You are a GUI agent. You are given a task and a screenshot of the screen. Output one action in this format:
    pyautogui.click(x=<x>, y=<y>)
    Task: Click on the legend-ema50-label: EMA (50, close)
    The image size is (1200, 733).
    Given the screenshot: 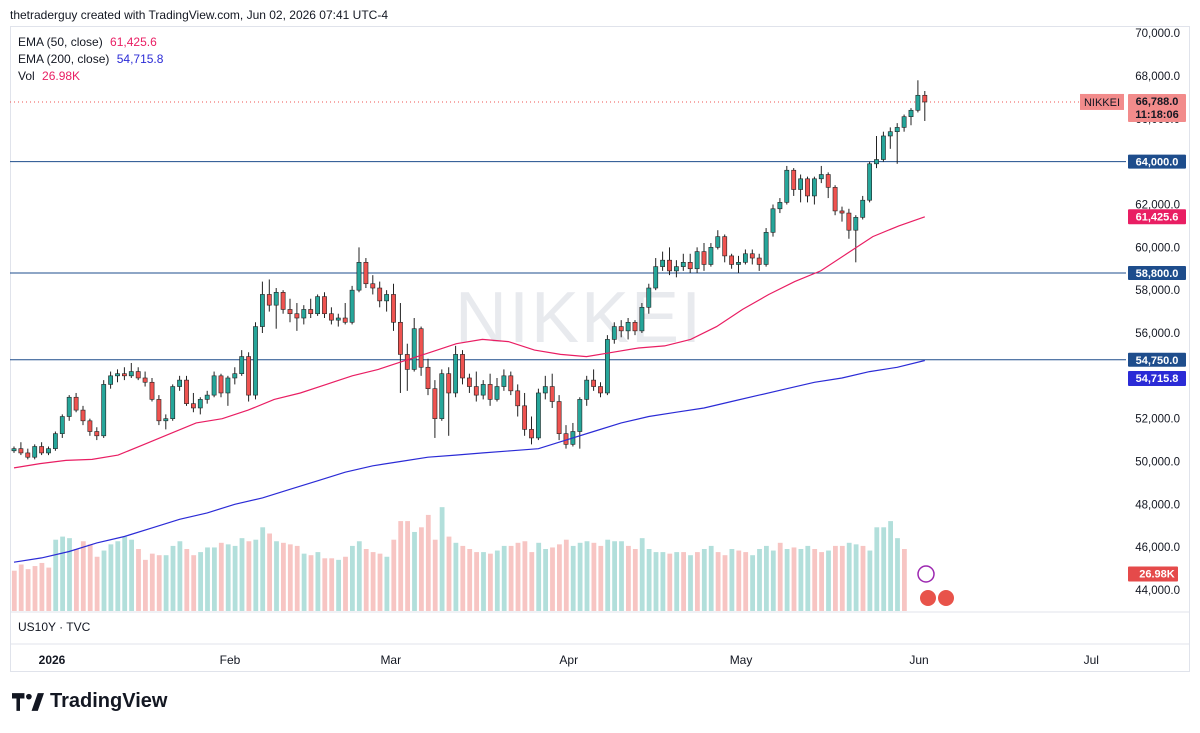 What is the action you would take?
    pyautogui.click(x=60, y=42)
    